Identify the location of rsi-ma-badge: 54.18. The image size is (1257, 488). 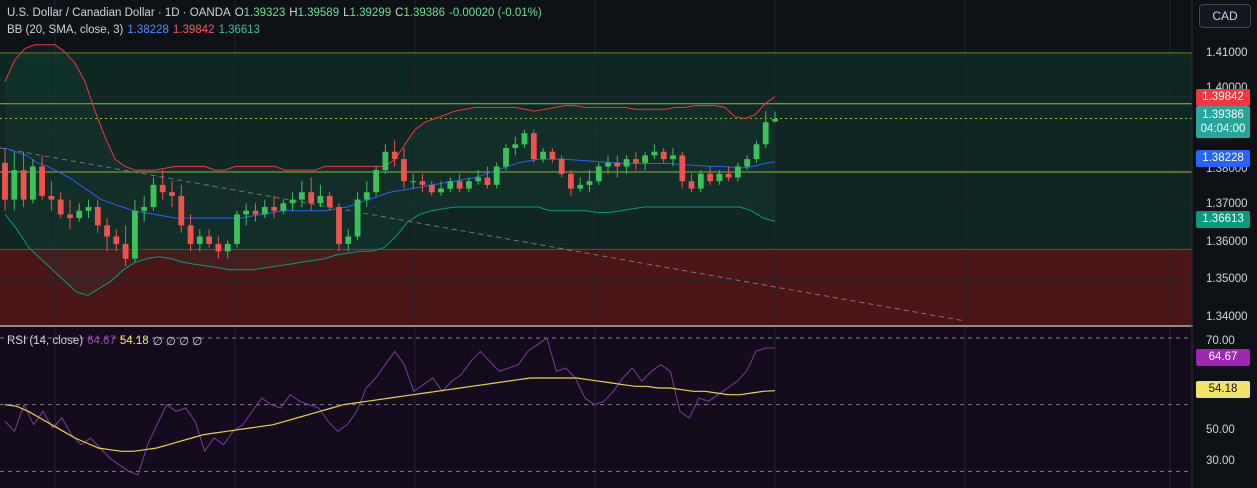
(1223, 389).